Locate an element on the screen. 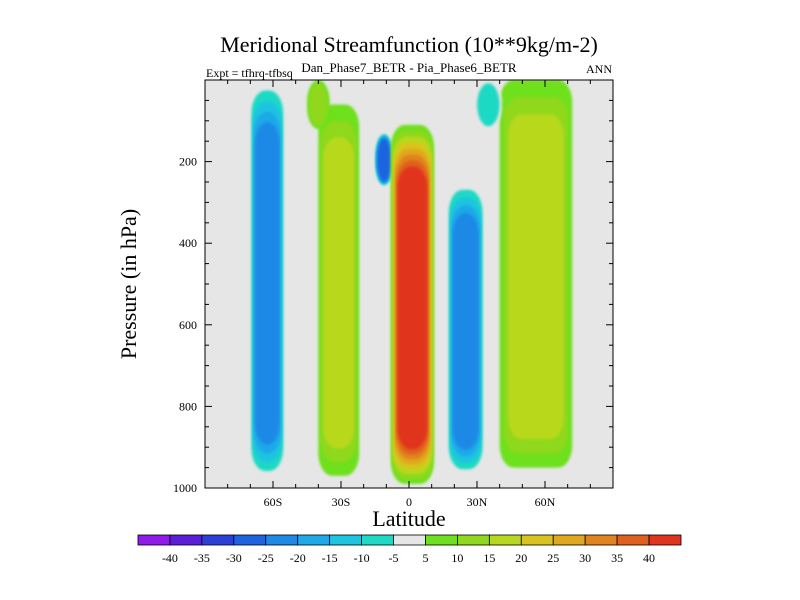  colorbar-label: -30 is located at coordinates (234, 558).